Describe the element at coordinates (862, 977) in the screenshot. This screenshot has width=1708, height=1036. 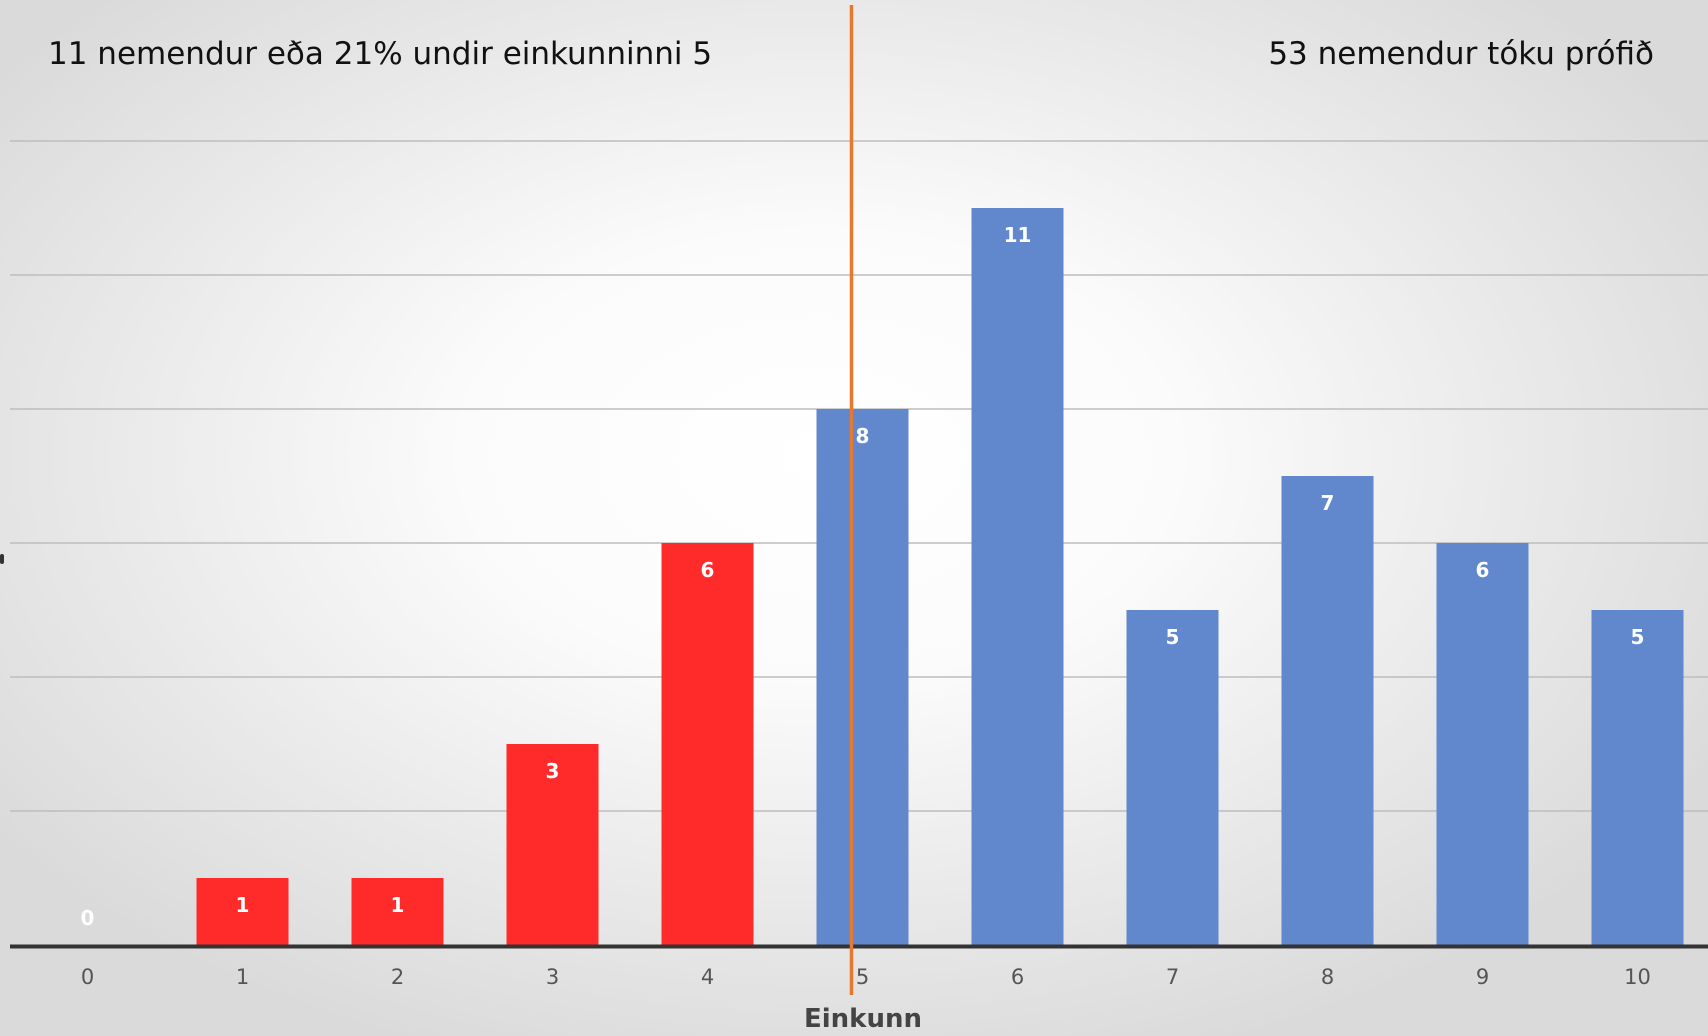
I see `x-tick-label-5: 5` at that location.